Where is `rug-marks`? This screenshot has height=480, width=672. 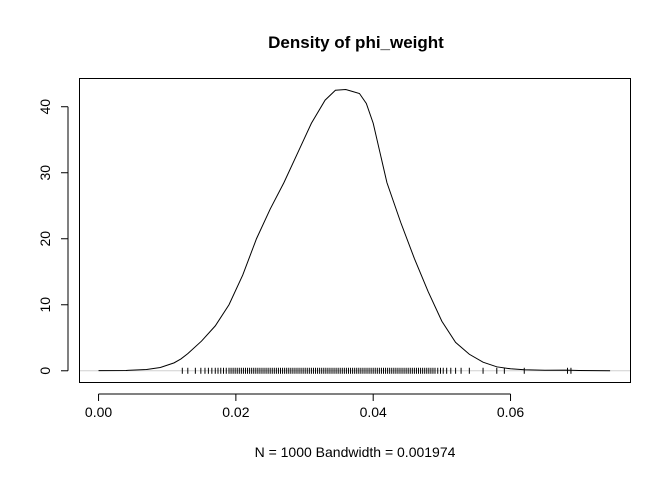
rug-marks is located at coordinates (376, 370).